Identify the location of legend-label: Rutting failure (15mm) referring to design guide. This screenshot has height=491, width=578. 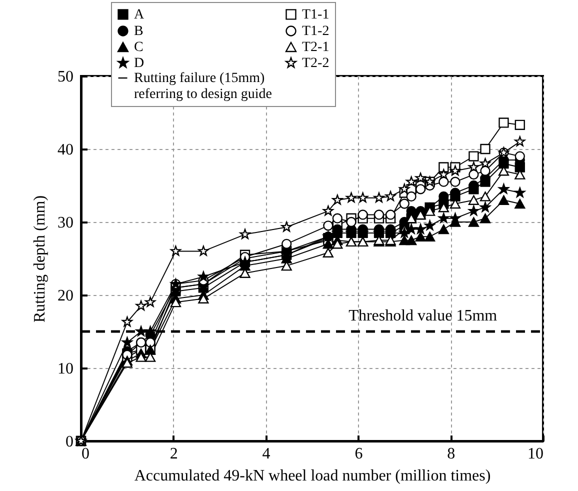
(203, 86).